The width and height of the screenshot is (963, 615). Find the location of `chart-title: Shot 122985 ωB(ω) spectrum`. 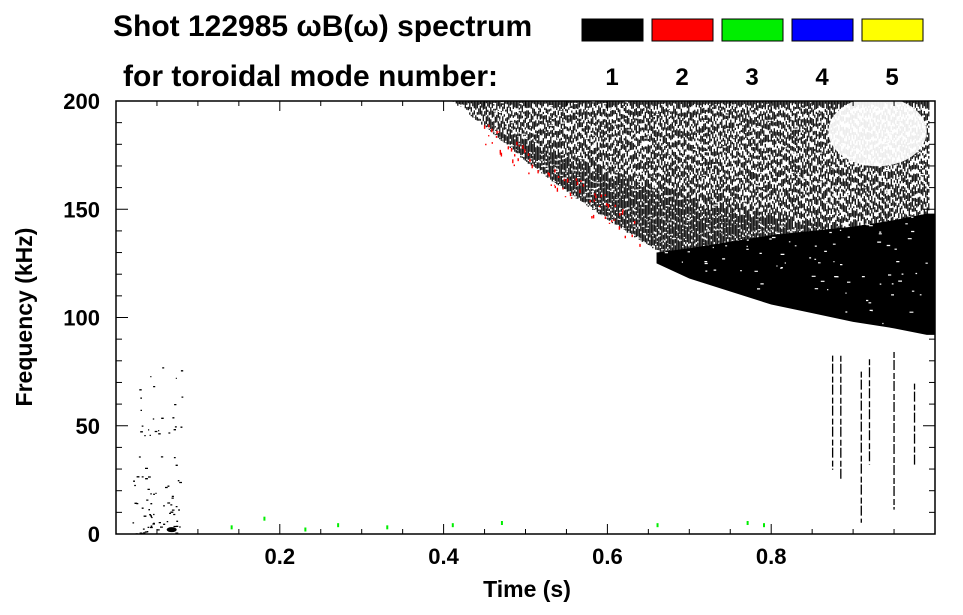

chart-title: Shot 122985 ωB(ω) spectrum is located at coordinates (322, 26).